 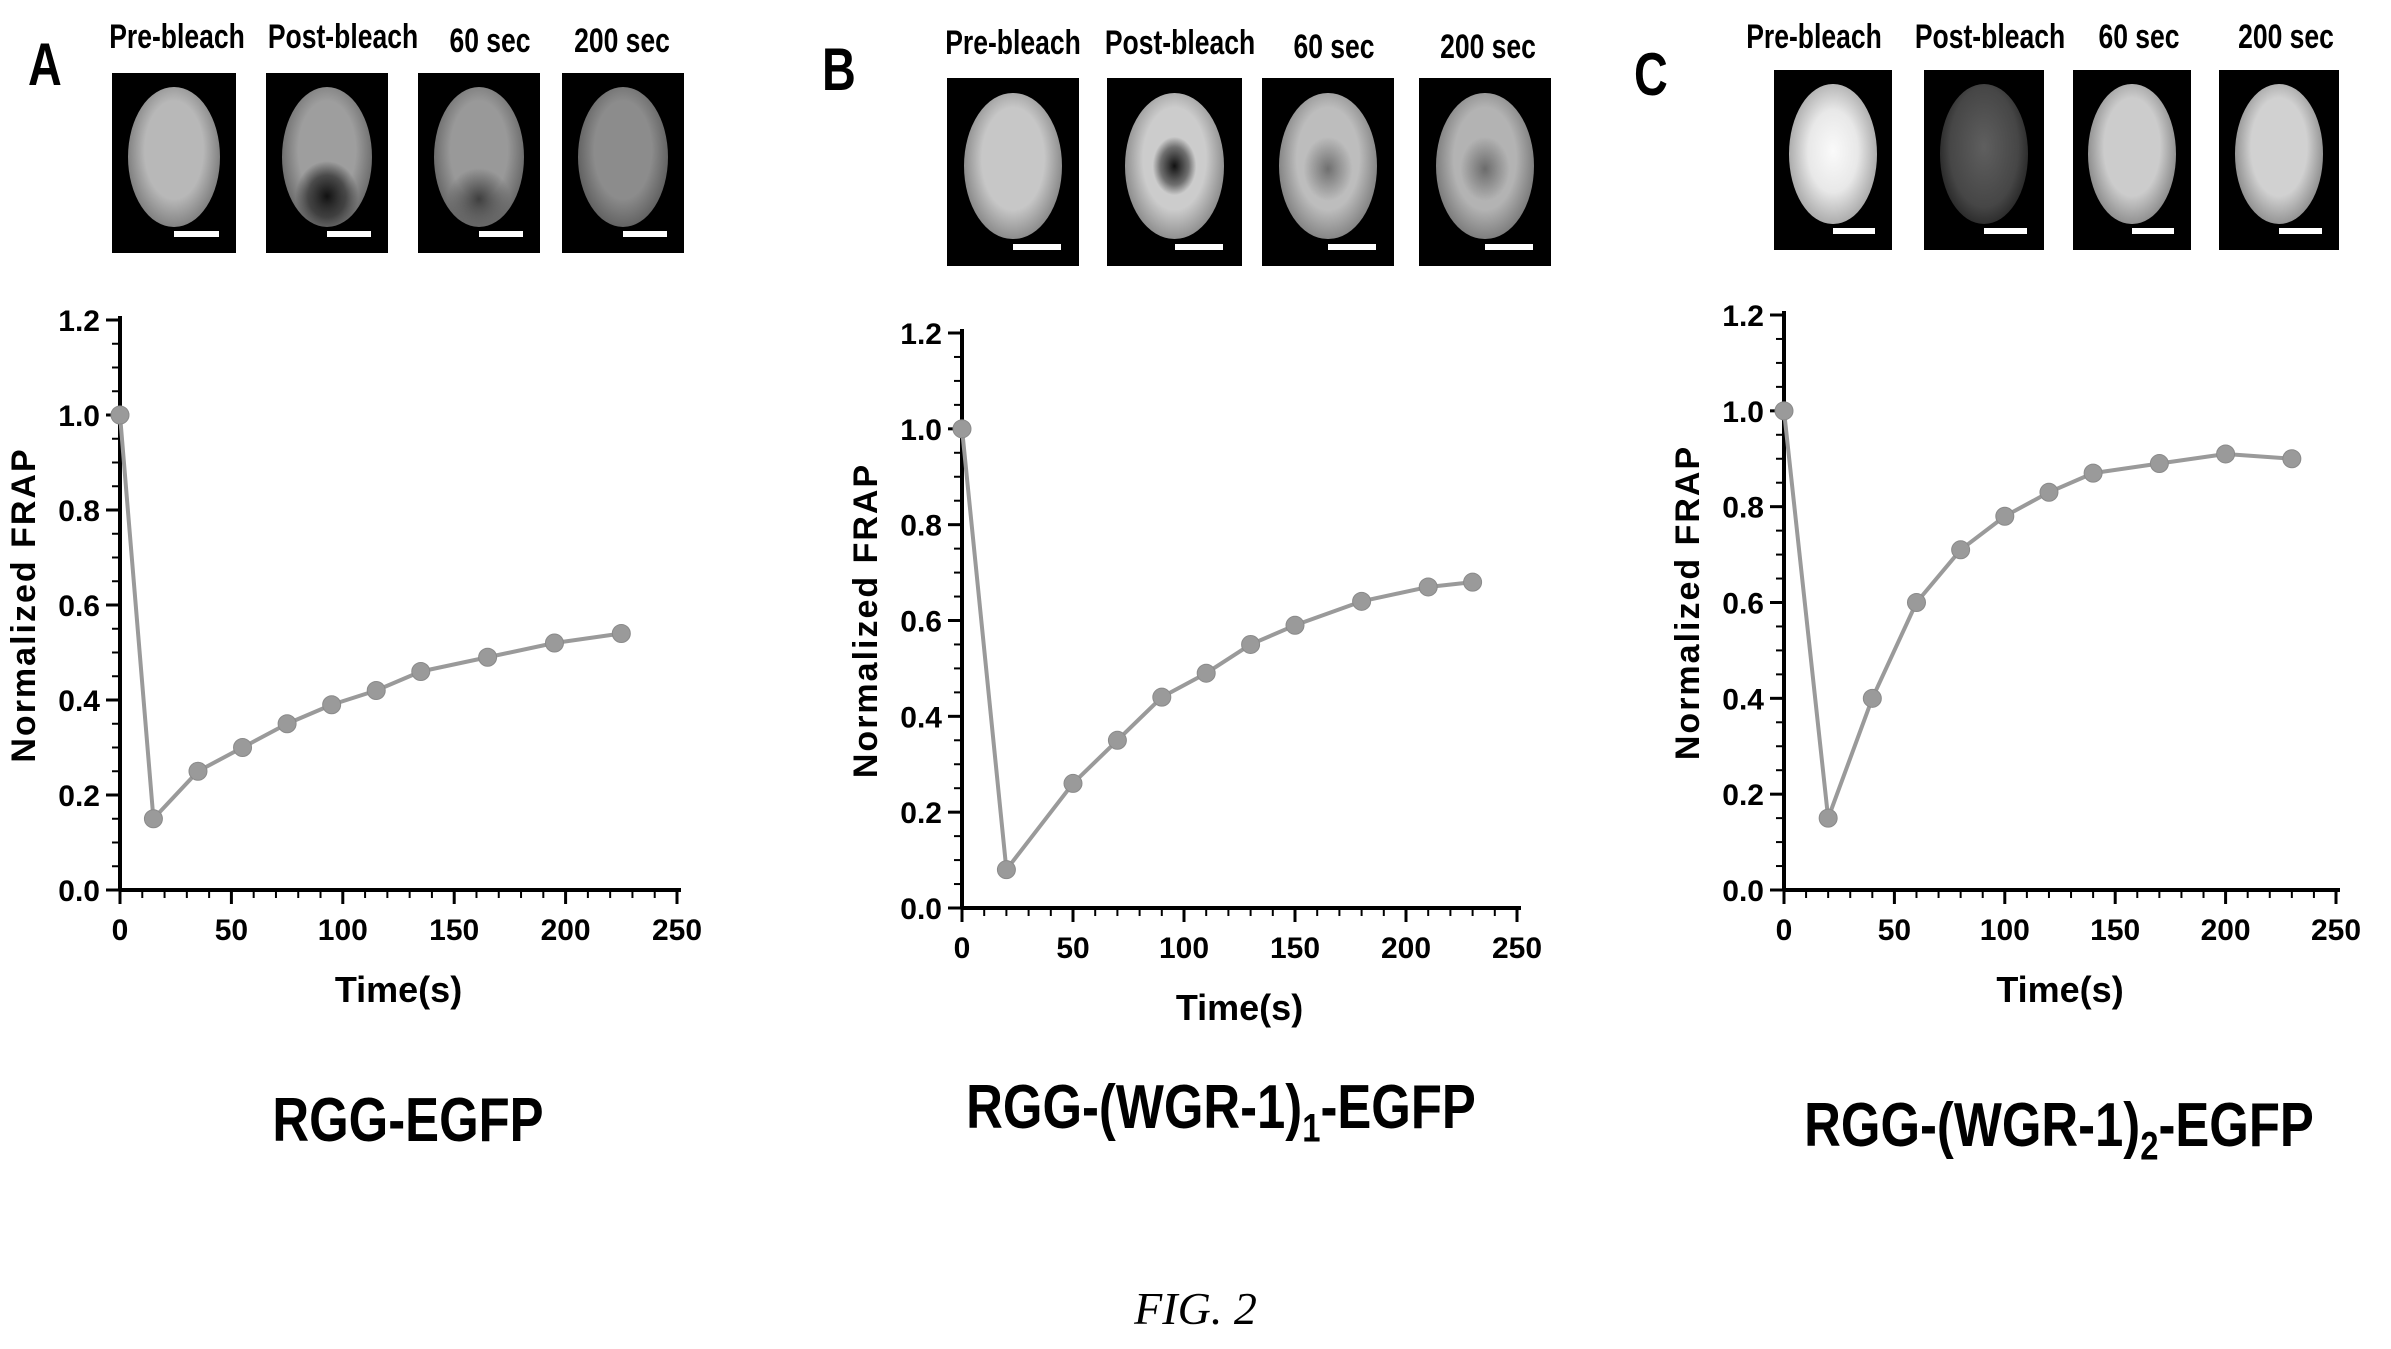 What do you see at coordinates (408, 1120) in the screenshot?
I see `construct-name: RGG-EGFP` at bounding box center [408, 1120].